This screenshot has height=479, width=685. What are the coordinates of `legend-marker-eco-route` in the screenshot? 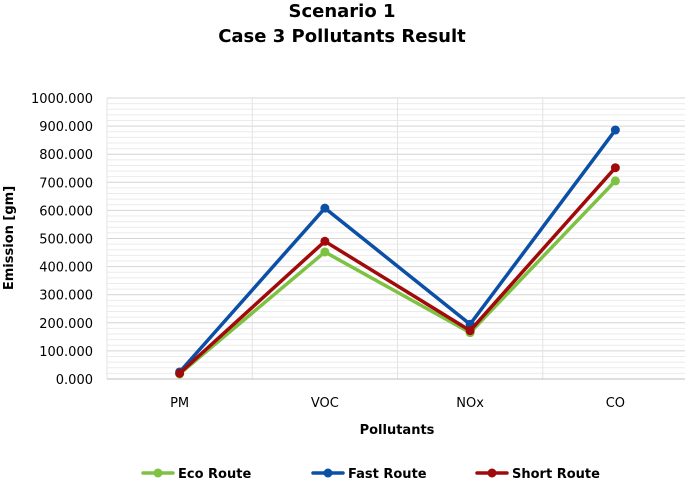 It's located at (158, 473).